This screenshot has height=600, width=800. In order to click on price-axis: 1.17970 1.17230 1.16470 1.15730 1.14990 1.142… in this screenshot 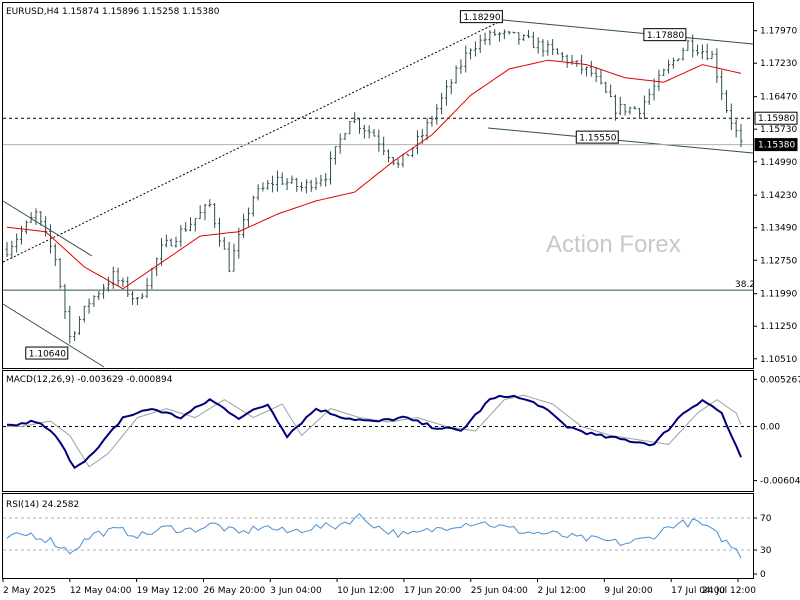, I will do `click(775, 196)`.